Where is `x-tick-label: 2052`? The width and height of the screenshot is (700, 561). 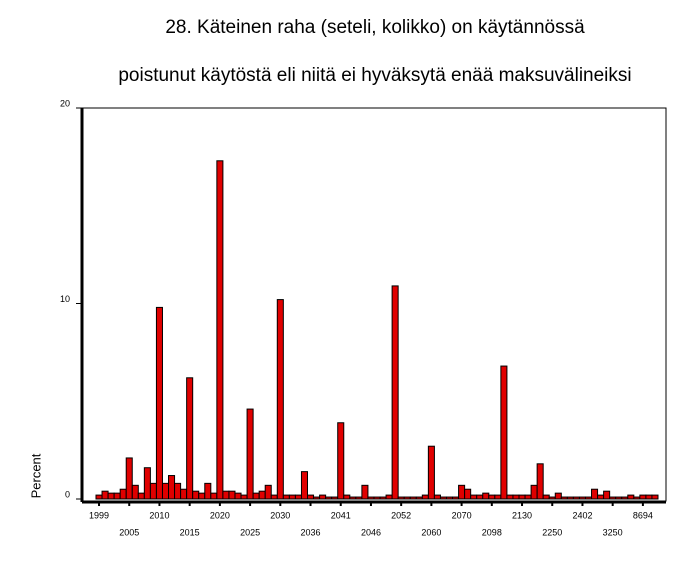
x-tick-label: 2052 is located at coordinates (401, 515).